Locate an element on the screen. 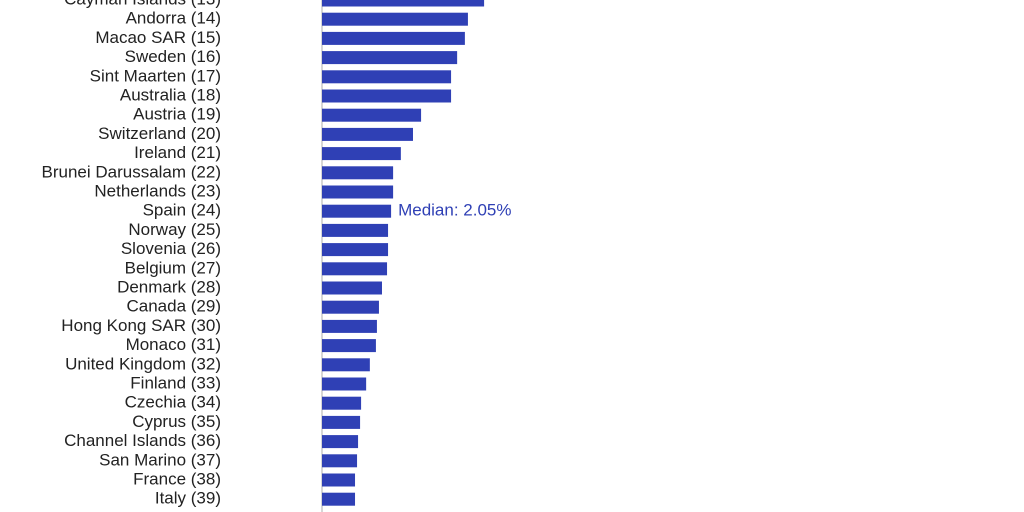 The width and height of the screenshot is (1024, 512). category-label: Macao SAR (15) is located at coordinates (158, 37).